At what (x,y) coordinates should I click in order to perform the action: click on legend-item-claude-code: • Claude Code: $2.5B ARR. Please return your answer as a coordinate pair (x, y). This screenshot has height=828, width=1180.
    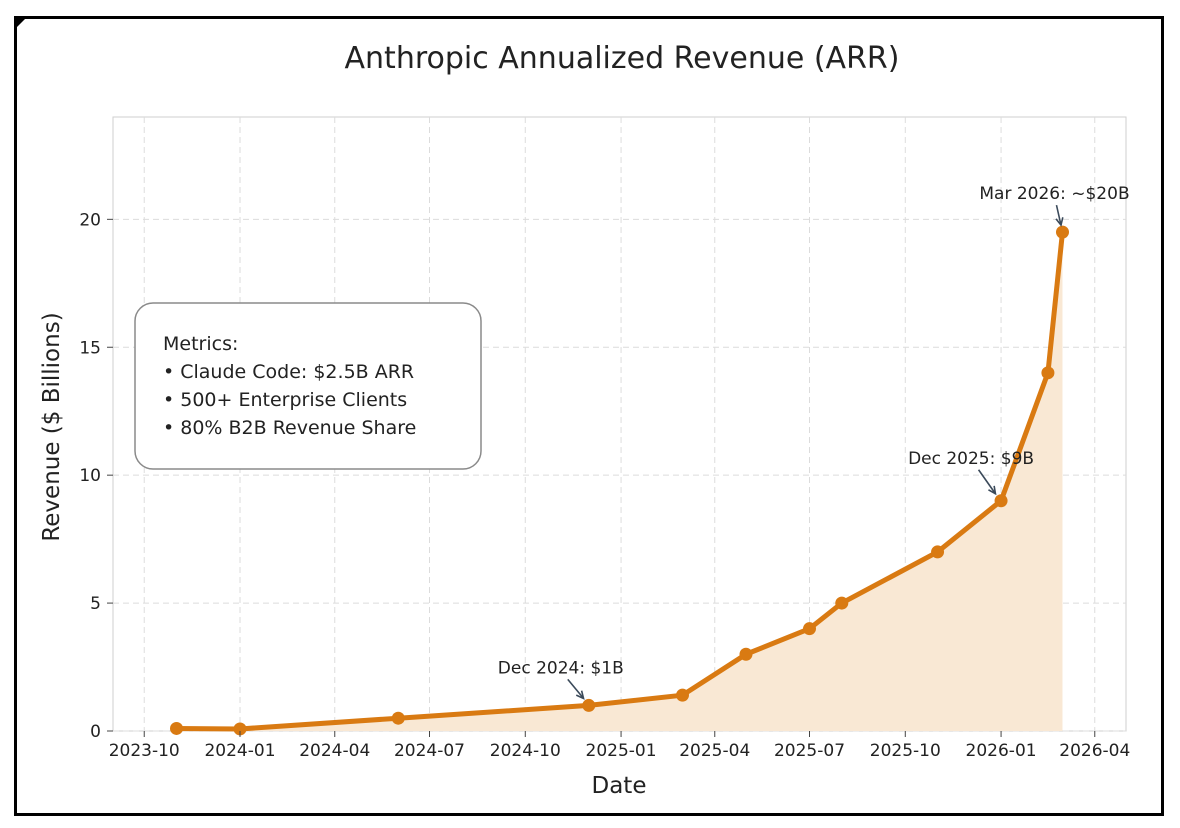
    Looking at the image, I should click on (288, 372).